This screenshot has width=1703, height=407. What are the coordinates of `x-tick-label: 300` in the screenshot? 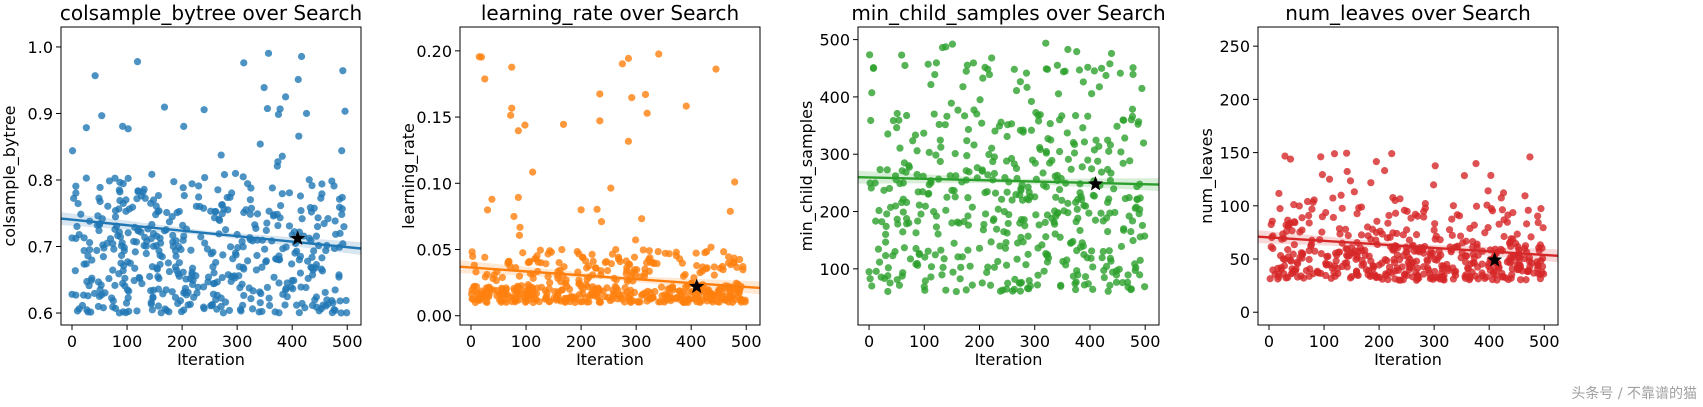 It's located at (636, 341).